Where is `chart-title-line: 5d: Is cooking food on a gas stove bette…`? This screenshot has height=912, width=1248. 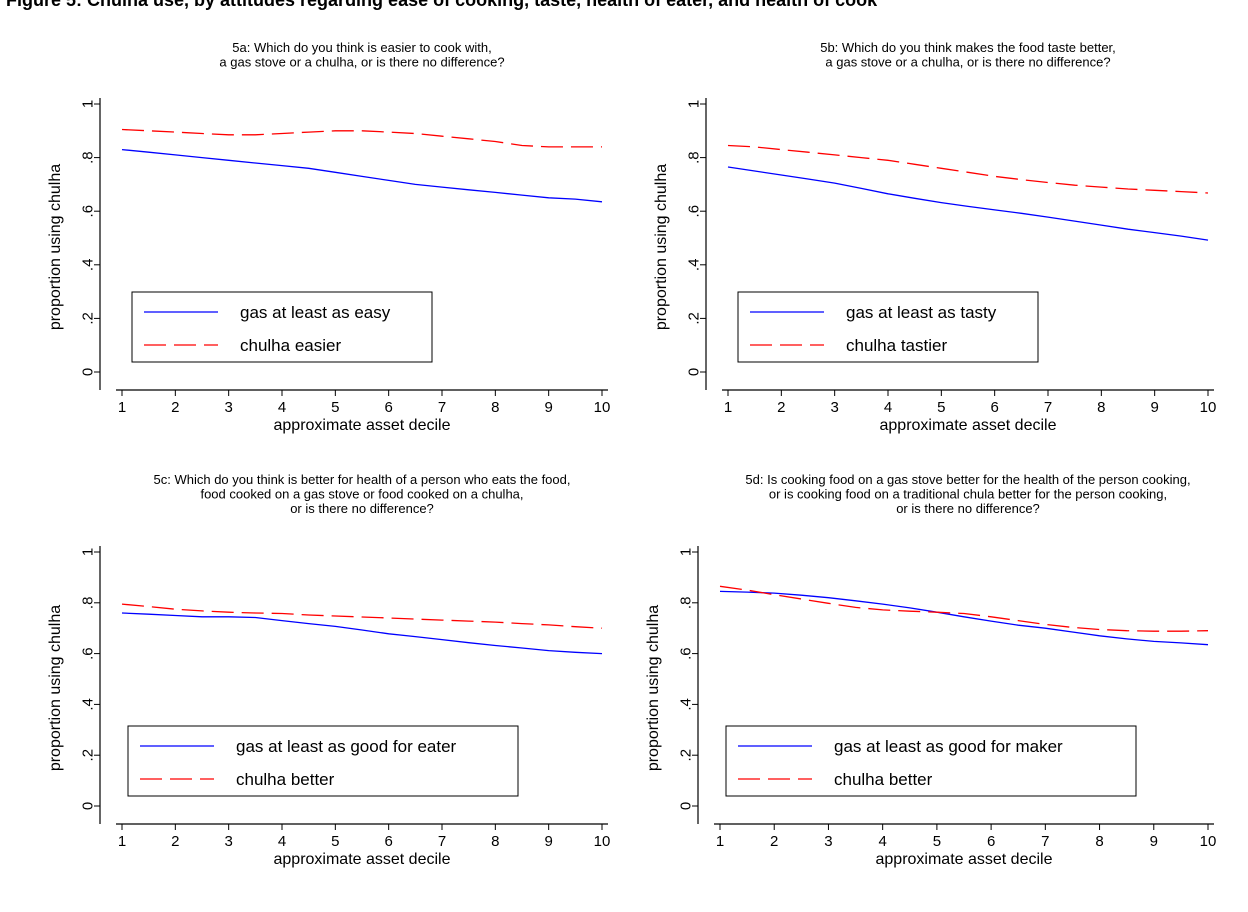 chart-title-line: 5d: Is cooking food on a gas stove bette… is located at coordinates (967, 479).